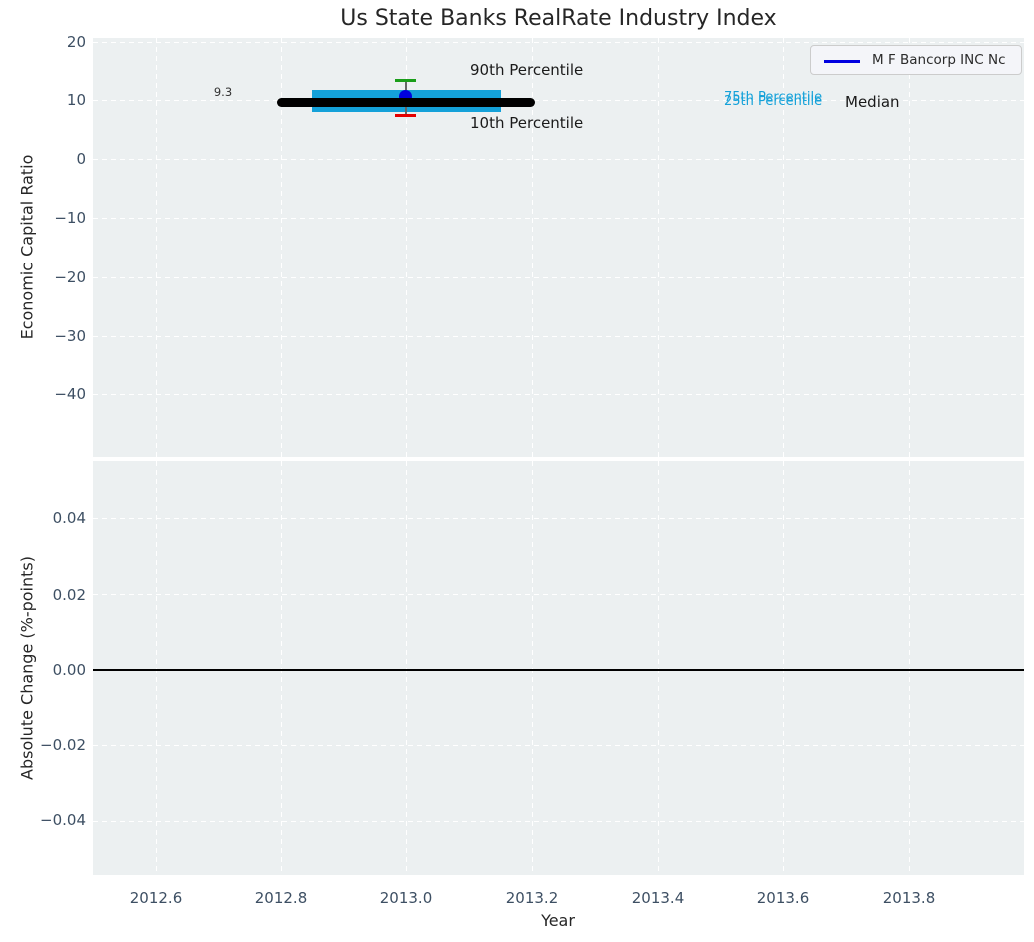  What do you see at coordinates (773, 101) in the screenshot?
I see `p25-annotation: 25th Percentile` at bounding box center [773, 101].